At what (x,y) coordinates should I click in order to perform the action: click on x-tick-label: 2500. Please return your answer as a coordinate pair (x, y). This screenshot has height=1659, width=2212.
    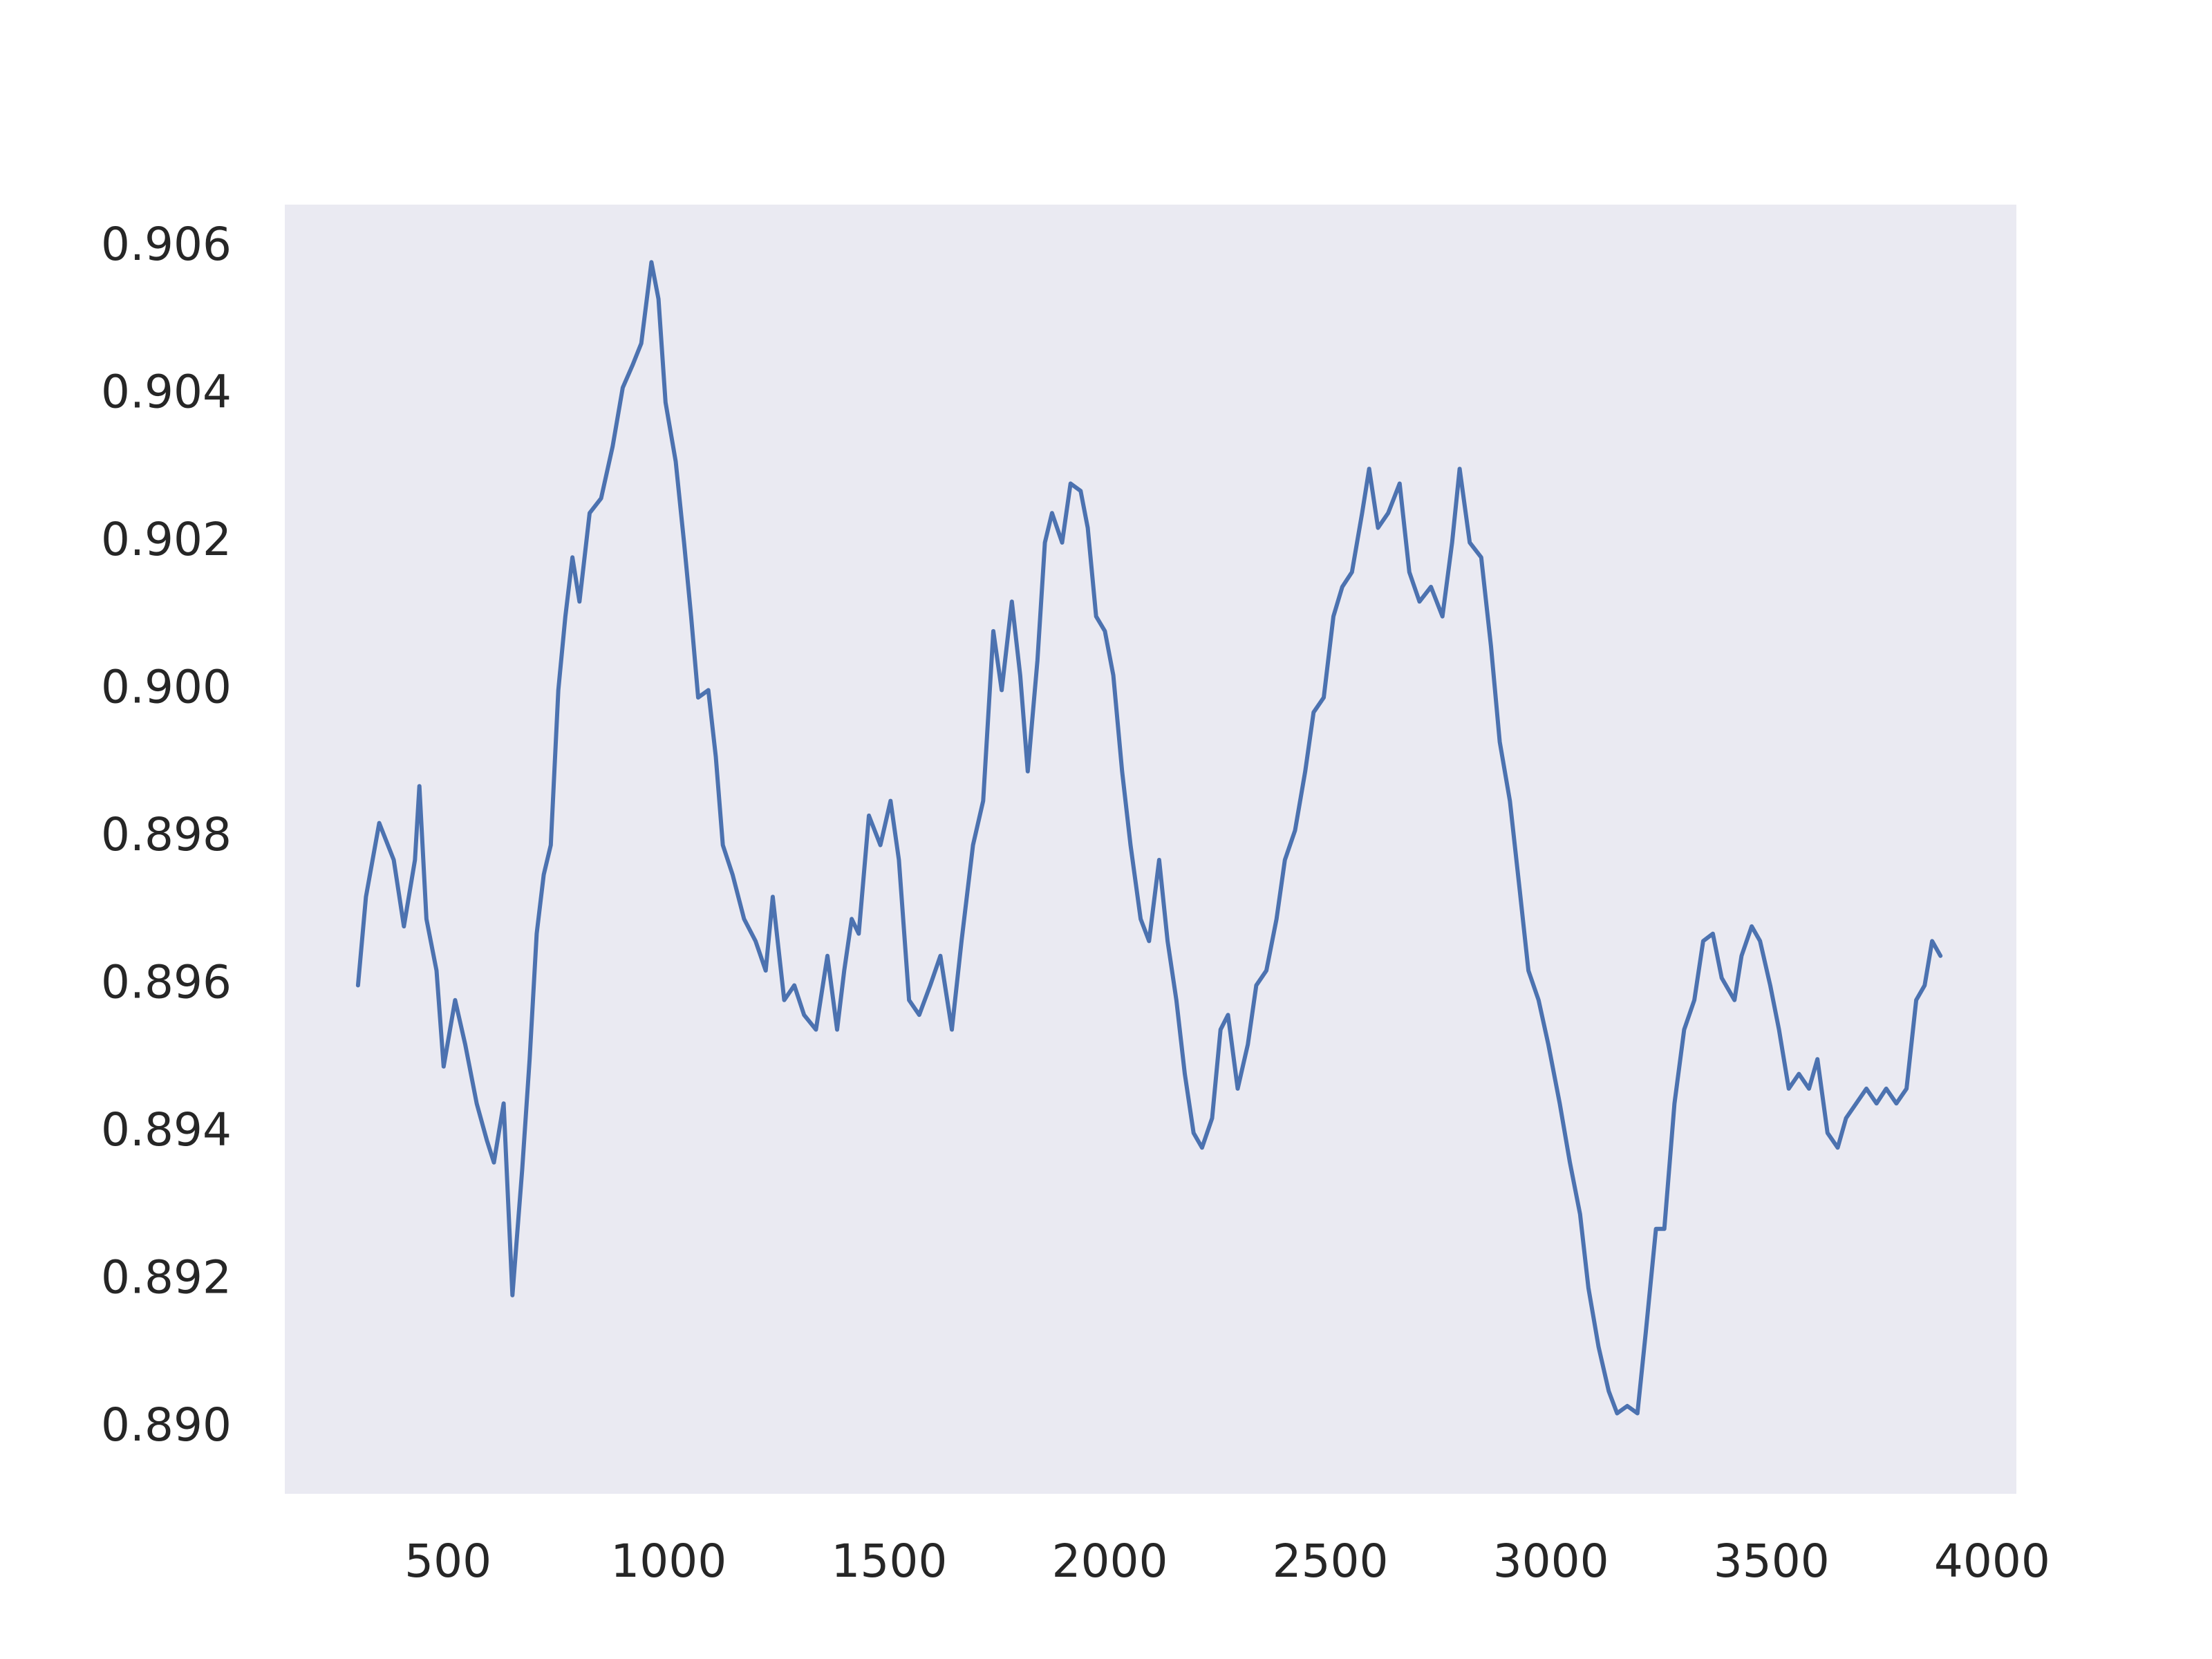
    Looking at the image, I should click on (1331, 1562).